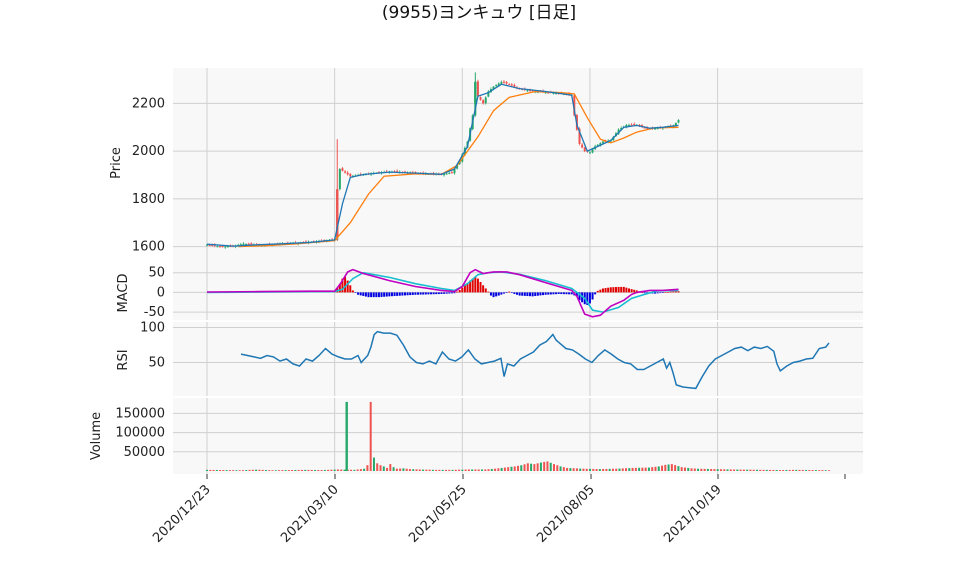 The image size is (958, 575). What do you see at coordinates (123, 359) in the screenshot?
I see `rsi-axis-label: RSI` at bounding box center [123, 359].